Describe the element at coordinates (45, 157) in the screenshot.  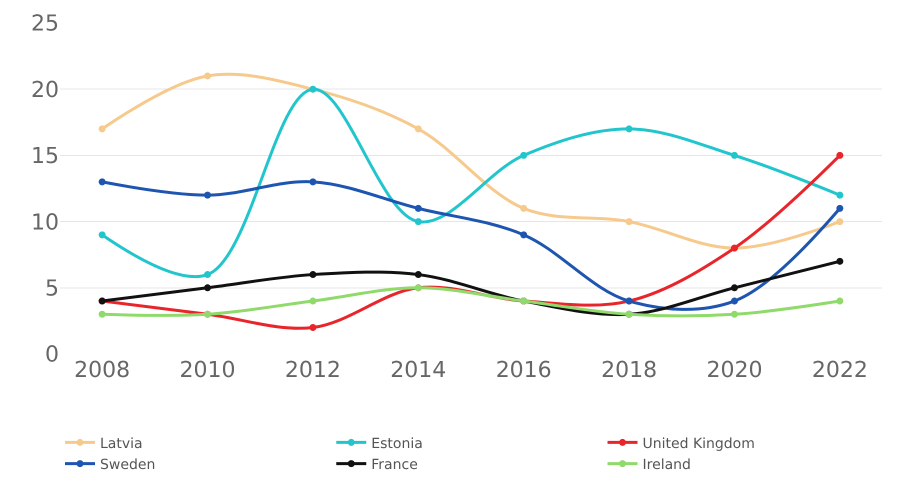
I see `y-tick-label: 15` at that location.